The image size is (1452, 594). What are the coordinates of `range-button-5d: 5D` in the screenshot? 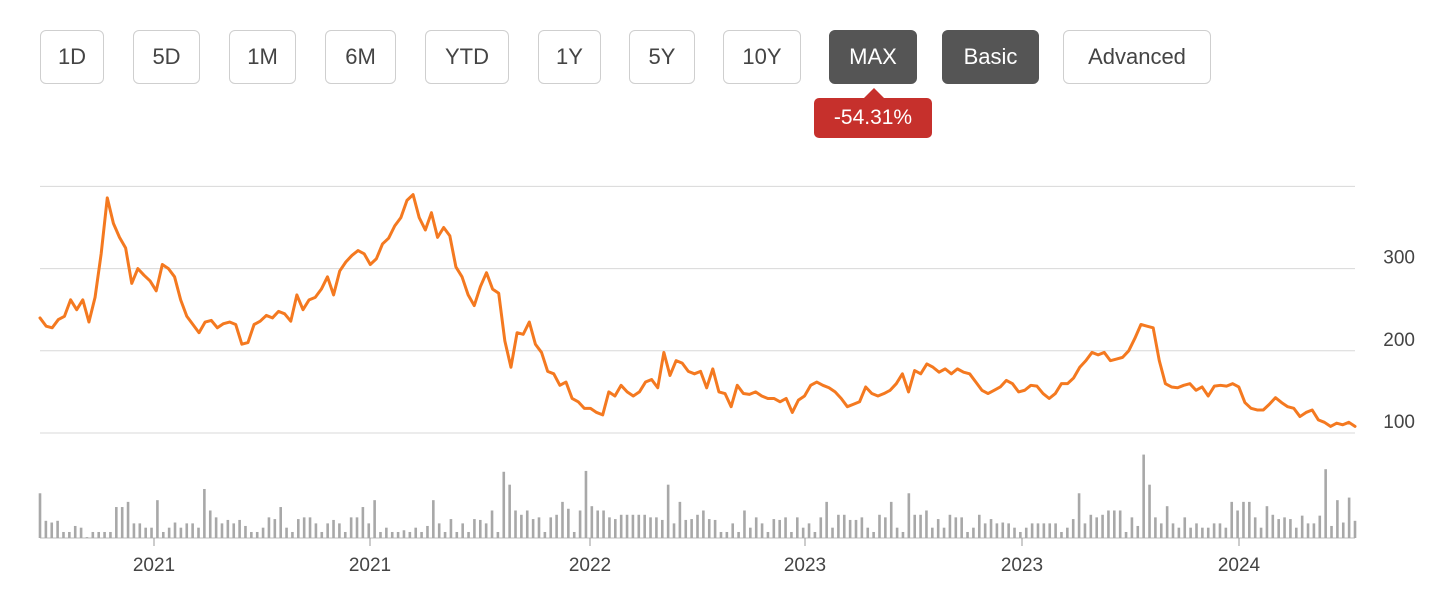 It's located at (166, 57).